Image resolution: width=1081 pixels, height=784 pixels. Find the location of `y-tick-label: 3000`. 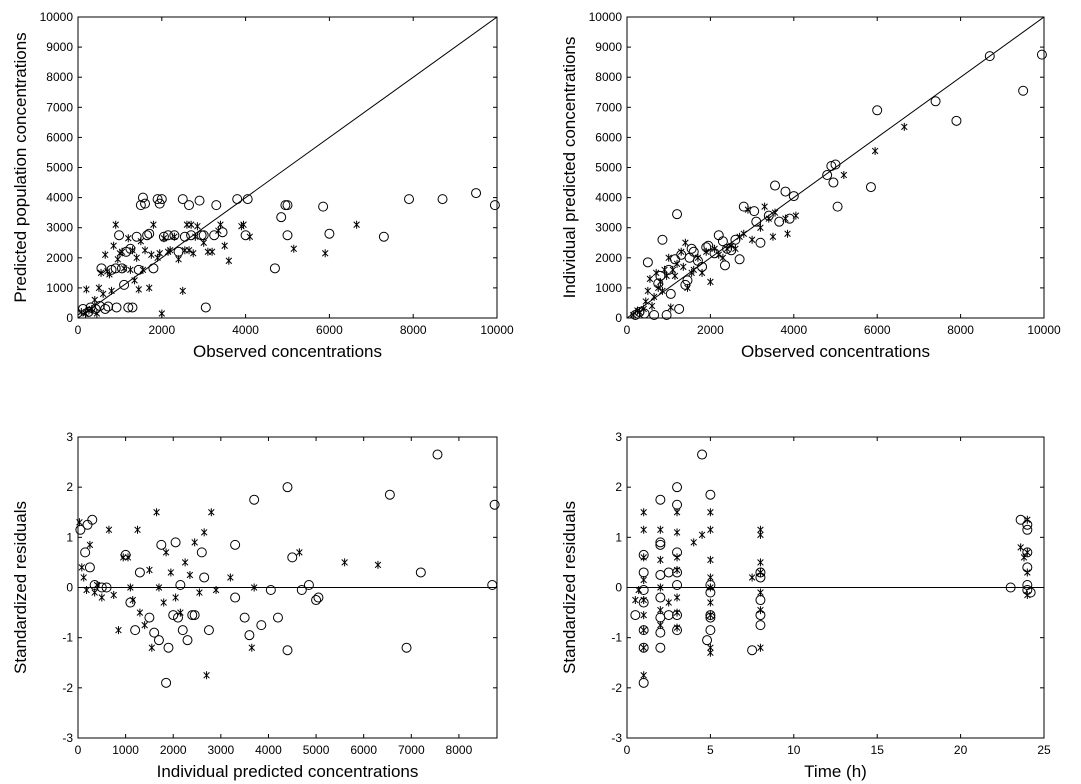

y-tick-label: 3000 is located at coordinates (59, 228).